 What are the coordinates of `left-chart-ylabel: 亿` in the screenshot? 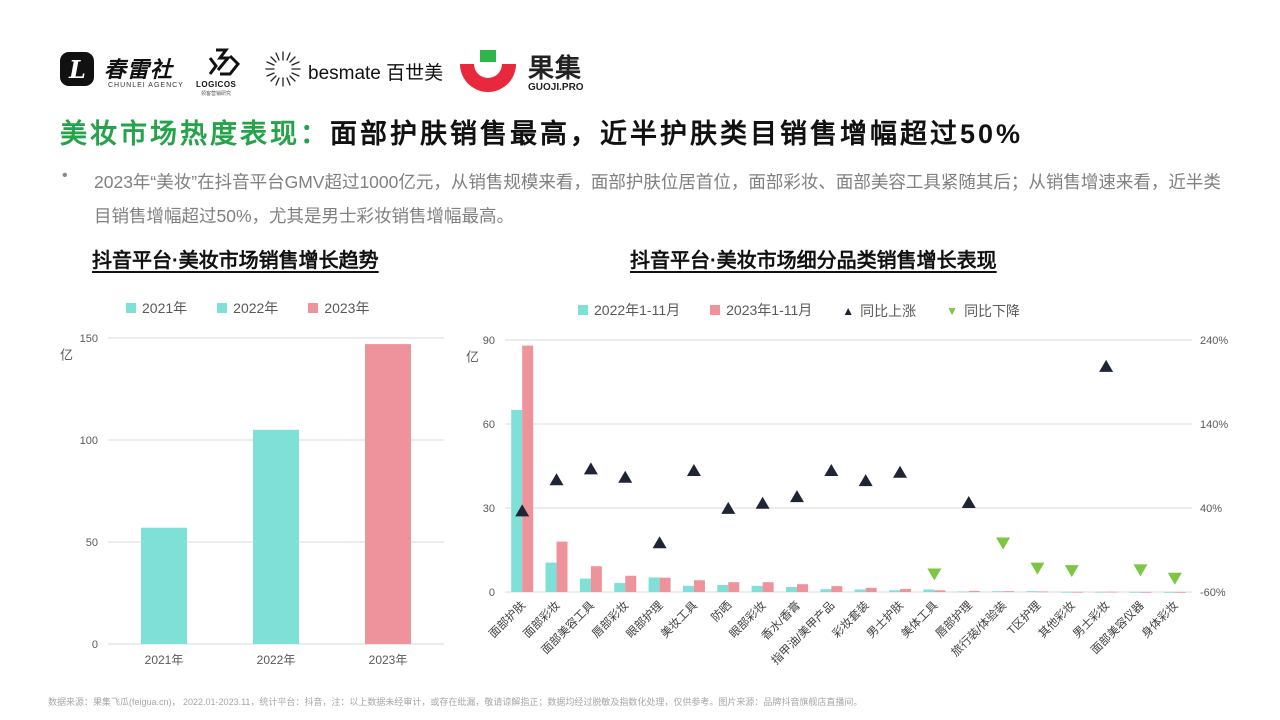 It's located at (65, 354).